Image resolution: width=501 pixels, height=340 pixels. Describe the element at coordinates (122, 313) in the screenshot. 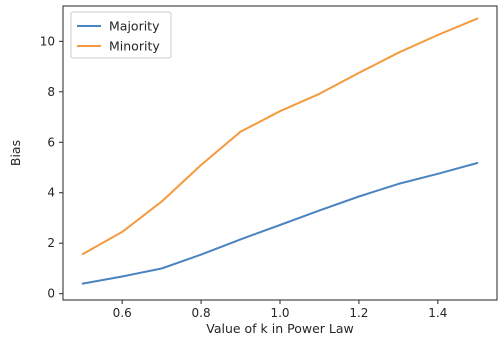

I see `x-tick-label: 0.6` at that location.